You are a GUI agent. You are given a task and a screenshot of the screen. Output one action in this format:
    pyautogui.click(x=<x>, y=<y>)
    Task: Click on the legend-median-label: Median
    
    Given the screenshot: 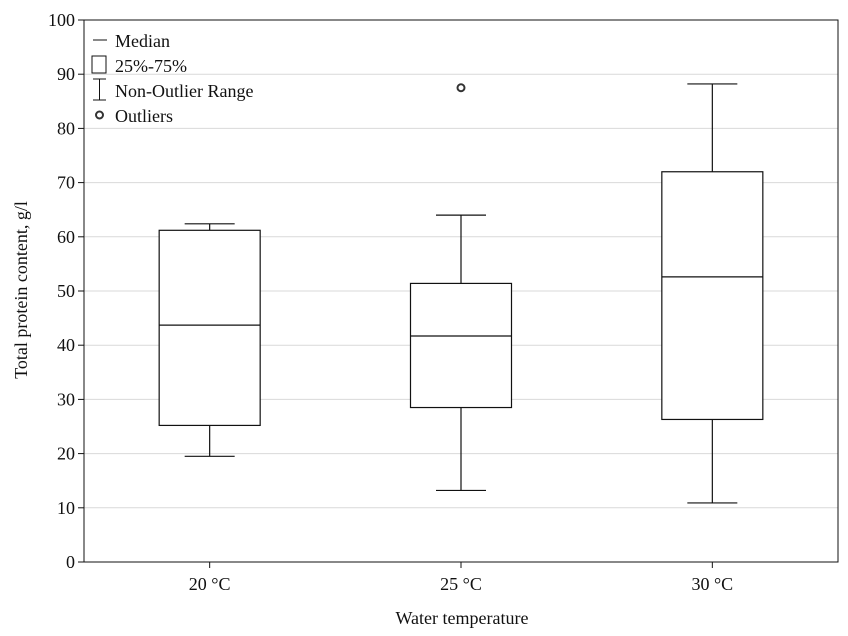 What is the action you would take?
    pyautogui.click(x=142, y=41)
    